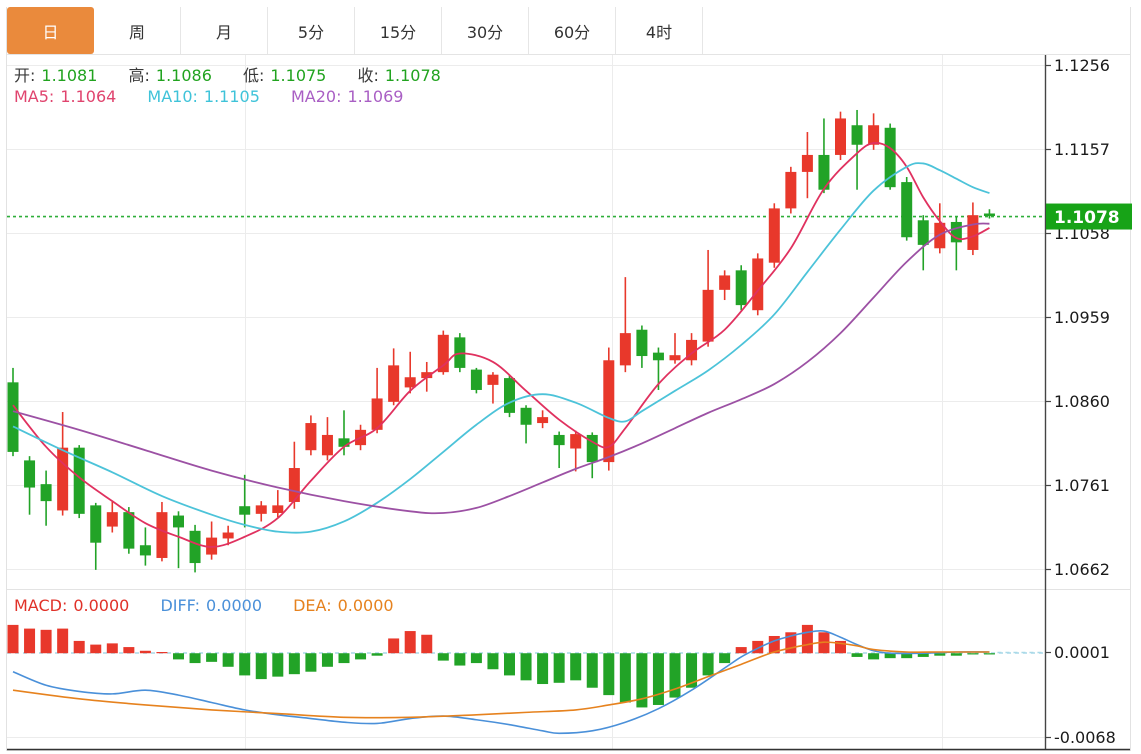  I want to click on macd-legend: MACD: 0.0000 DIFF: 0.0000 DEA: 0.0000, so click(217, 605).